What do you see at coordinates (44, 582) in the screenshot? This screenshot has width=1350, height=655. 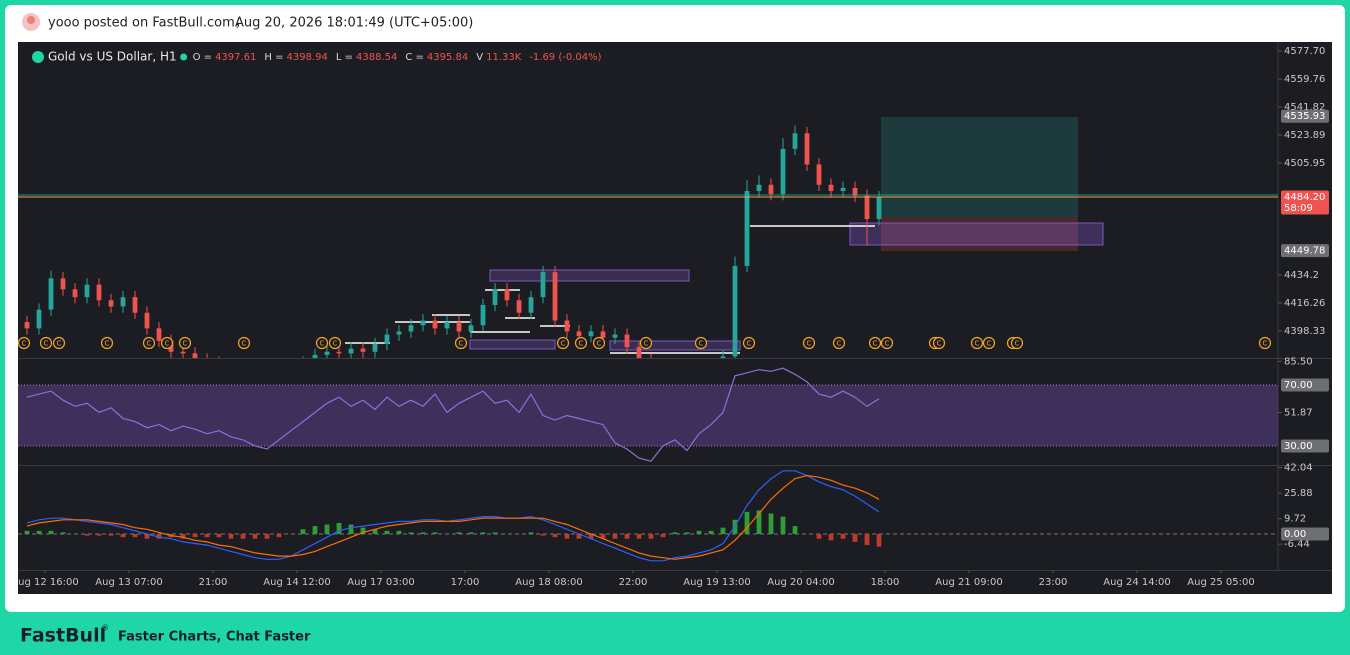 I see `x-tick-label: Aug 12 16:00` at bounding box center [44, 582].